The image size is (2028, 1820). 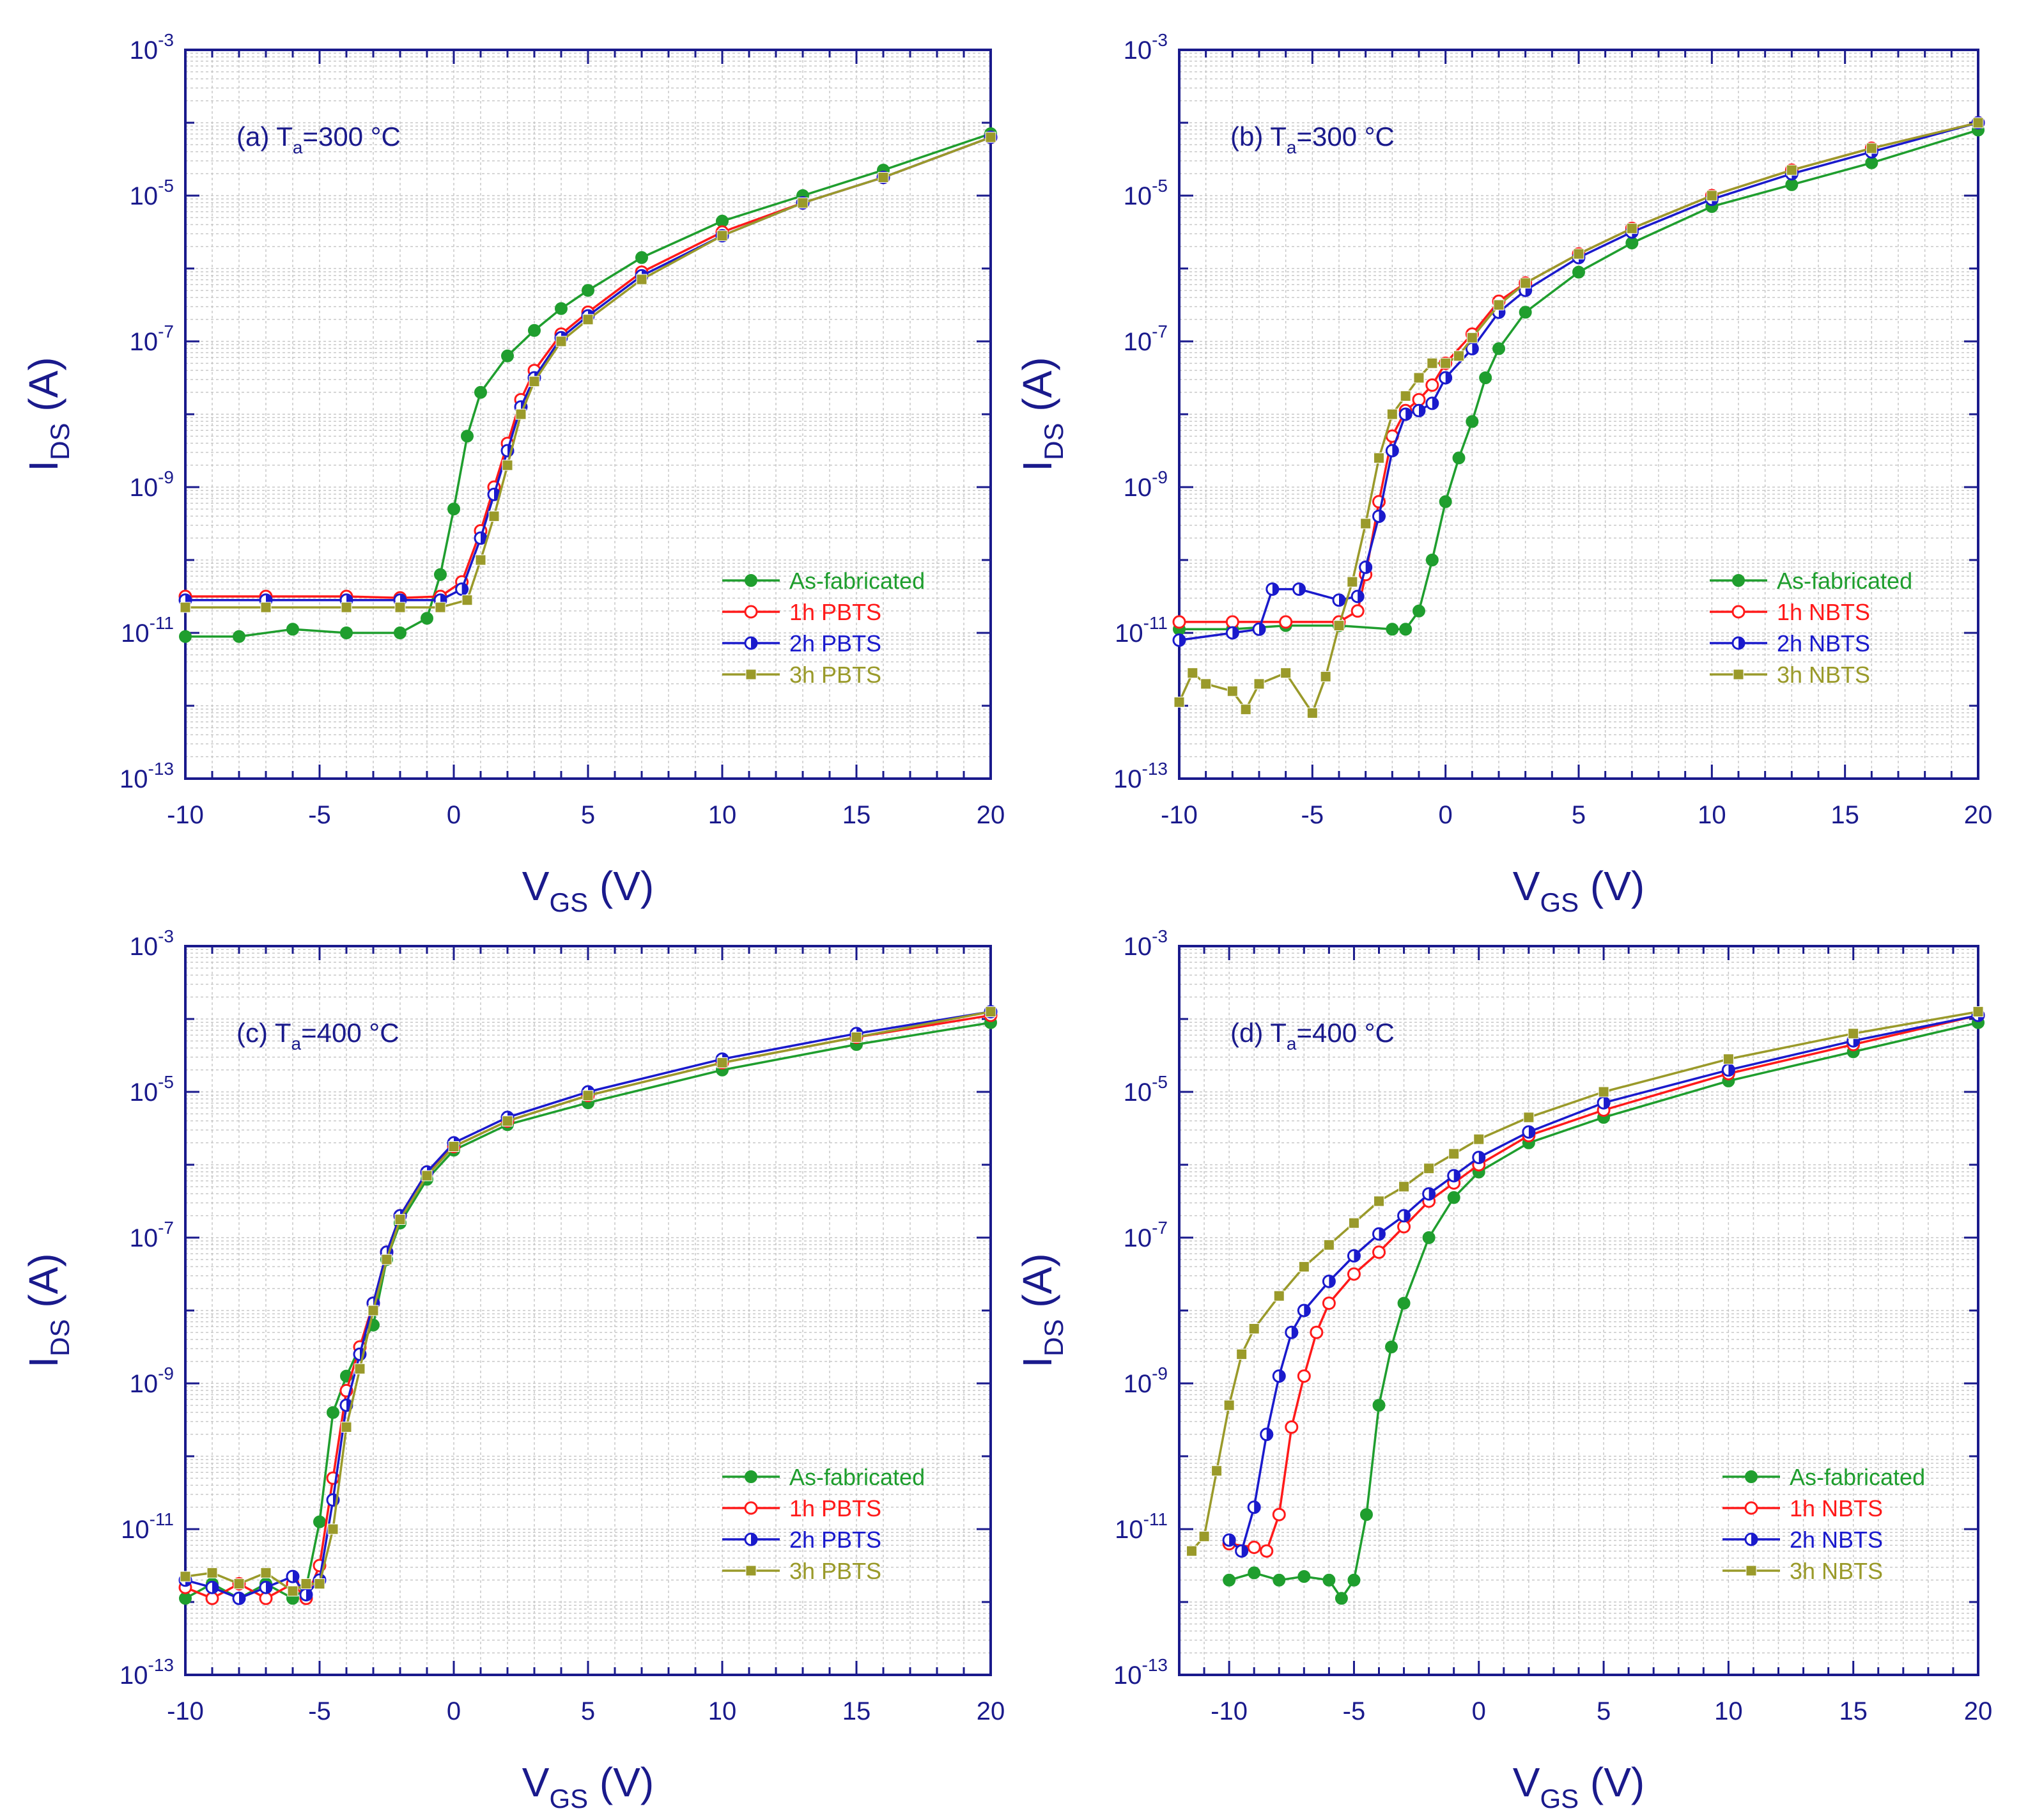 What do you see at coordinates (1844, 581) in the screenshot?
I see `legend-label: As-fabricated` at bounding box center [1844, 581].